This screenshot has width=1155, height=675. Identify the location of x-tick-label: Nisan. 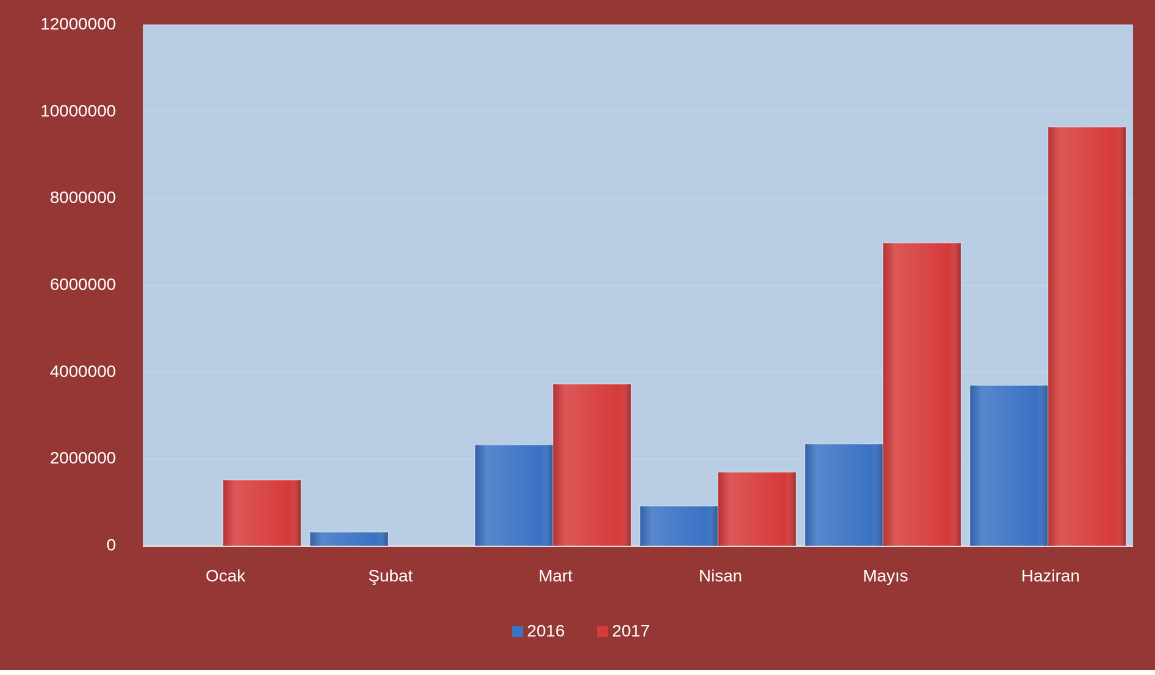
(720, 575).